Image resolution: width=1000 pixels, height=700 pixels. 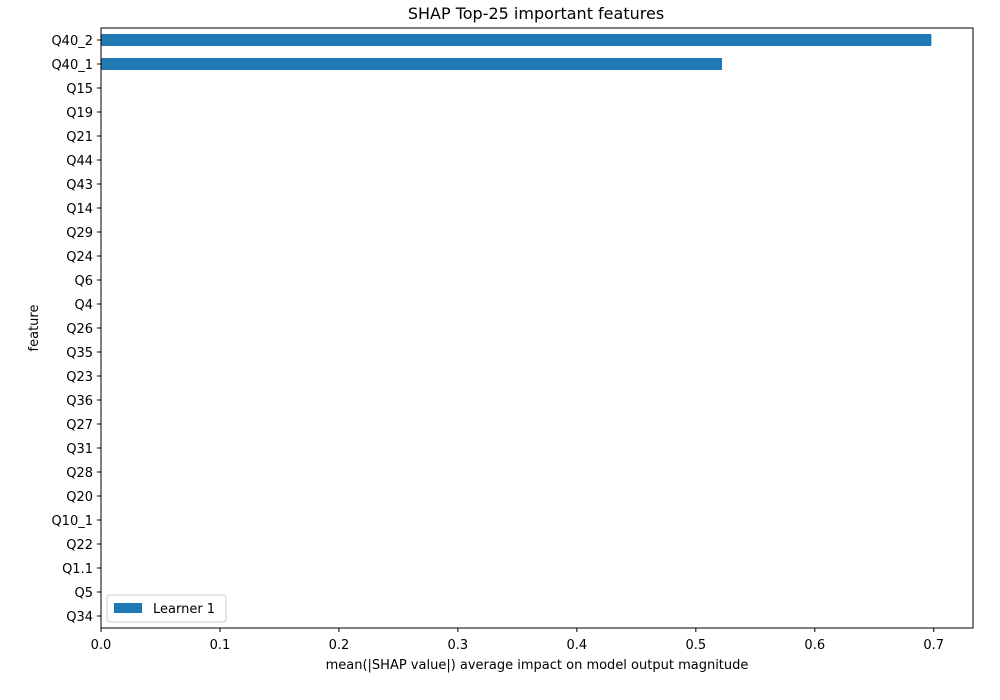 I want to click on x-tick-label: 0.2, so click(x=339, y=645).